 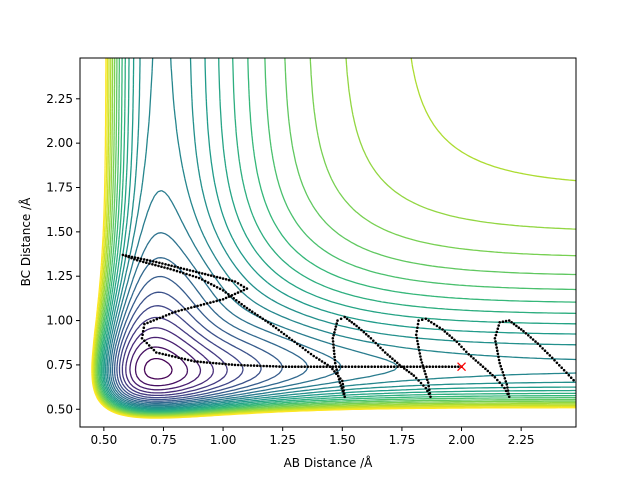 I want to click on y-tick-label: 0.50, so click(x=59, y=409).